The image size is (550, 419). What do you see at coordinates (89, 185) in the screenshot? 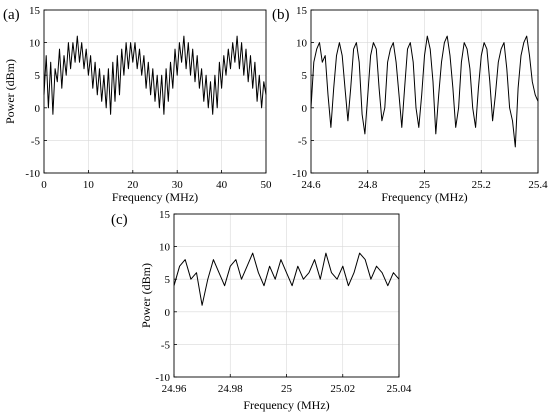
I see `panel-a-xtick-label: 10` at bounding box center [89, 185].